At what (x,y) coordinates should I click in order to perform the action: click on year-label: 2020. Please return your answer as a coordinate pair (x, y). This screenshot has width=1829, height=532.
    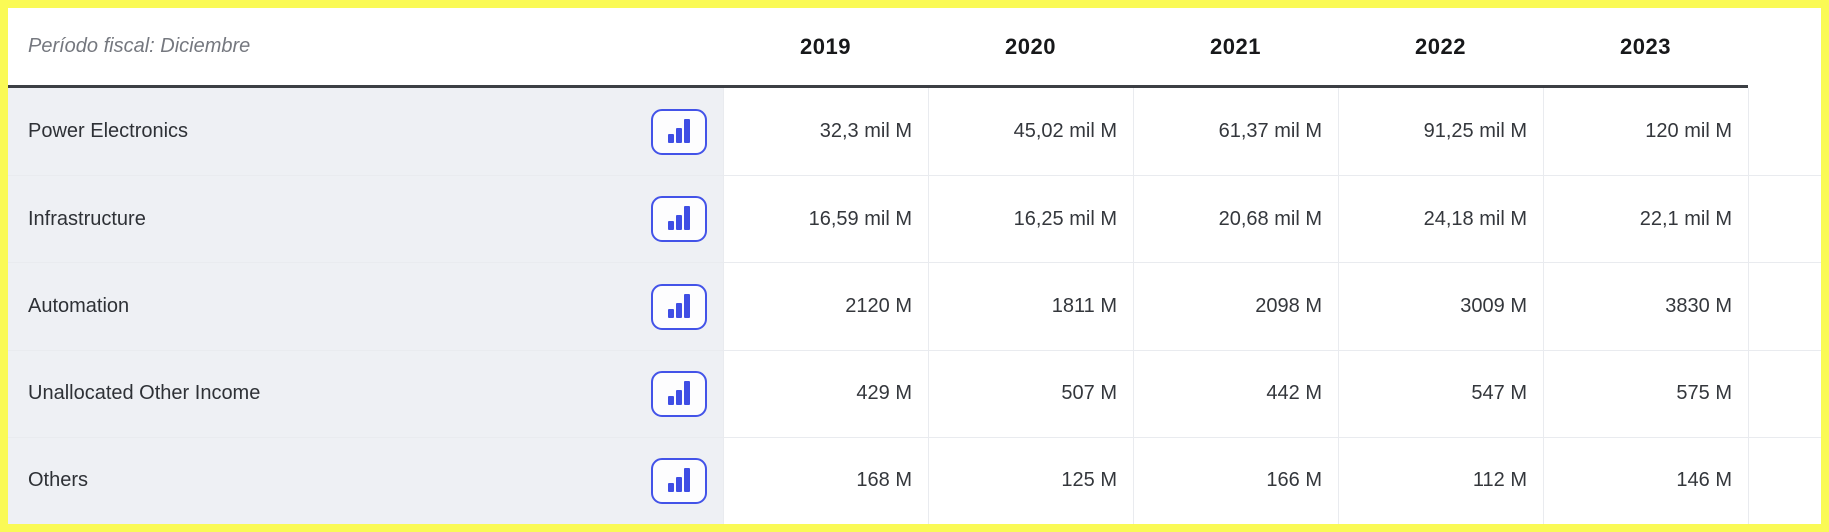
    Looking at the image, I should click on (1030, 46).